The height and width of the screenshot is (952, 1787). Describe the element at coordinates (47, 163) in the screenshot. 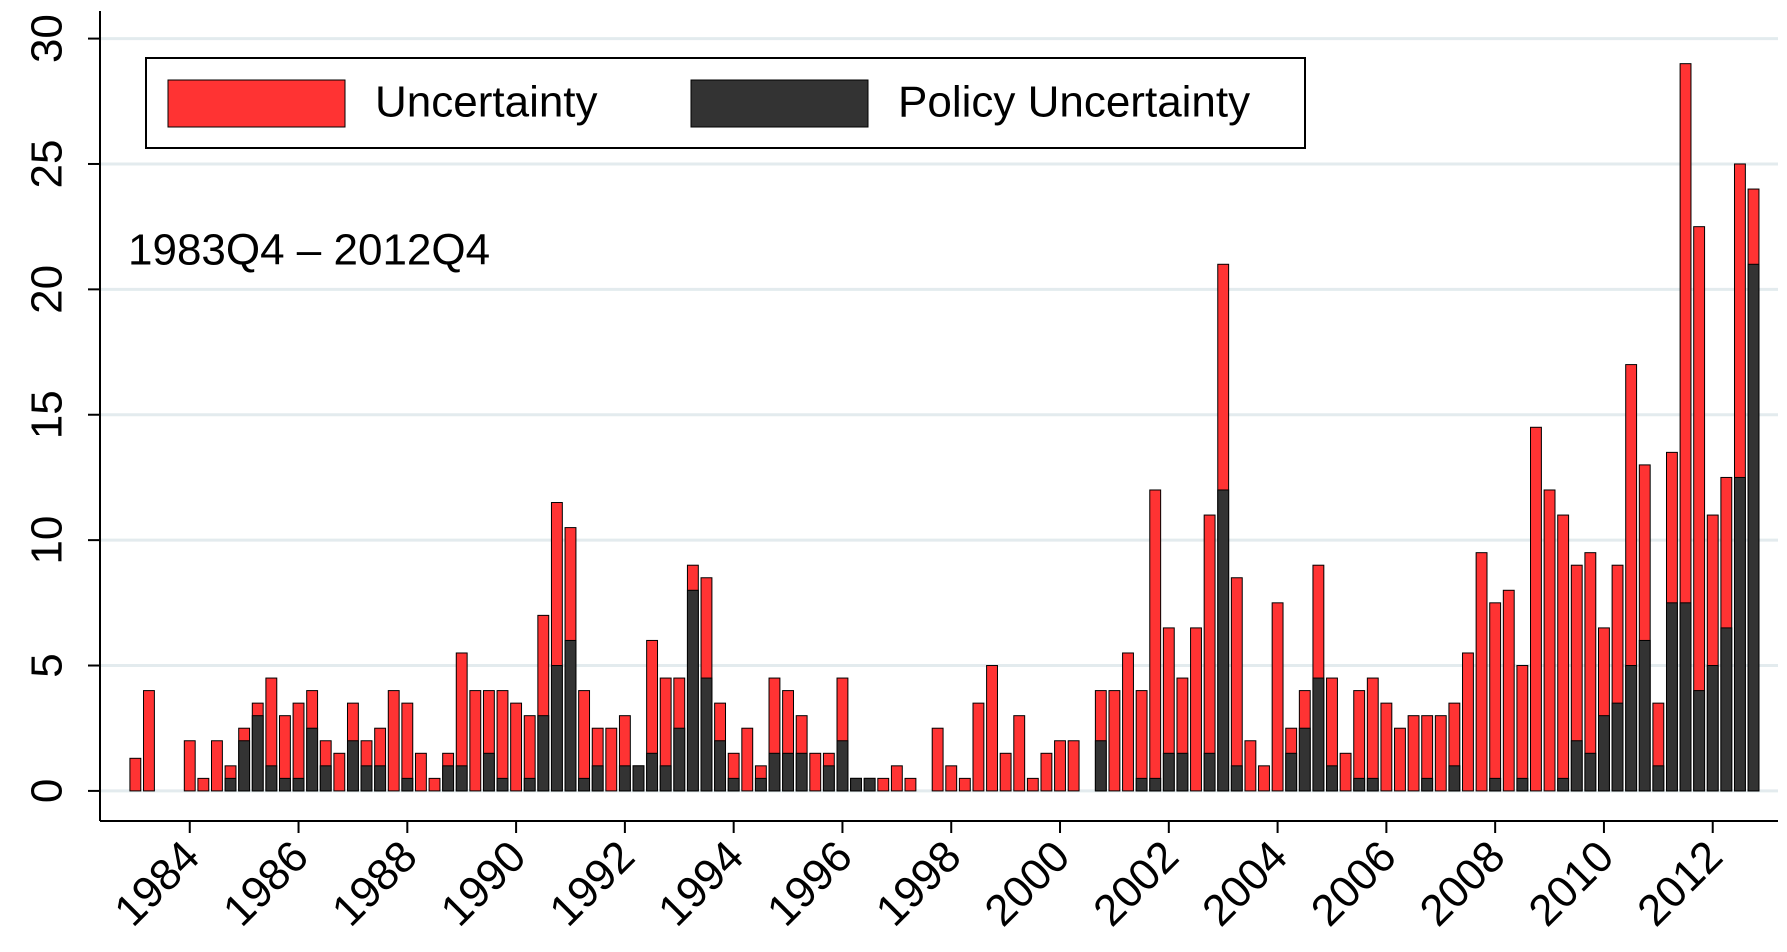

I see `y-tick-label: 25` at that location.